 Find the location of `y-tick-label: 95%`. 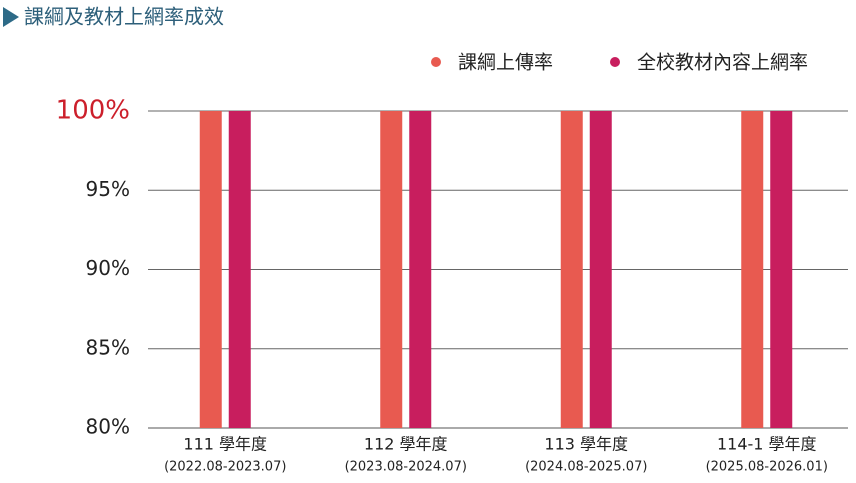

y-tick-label: 95% is located at coordinates (108, 189).